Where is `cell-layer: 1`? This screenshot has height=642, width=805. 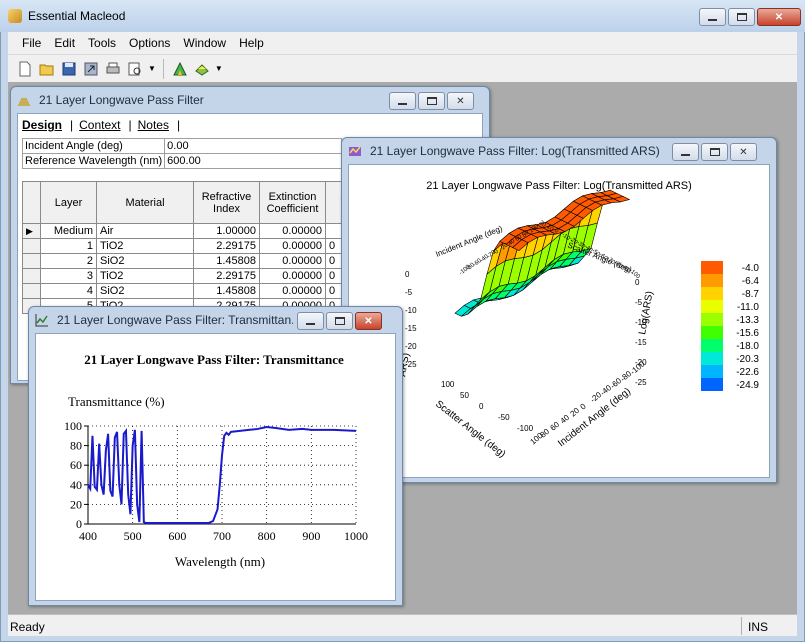
cell-layer: 1 is located at coordinates (68, 246).